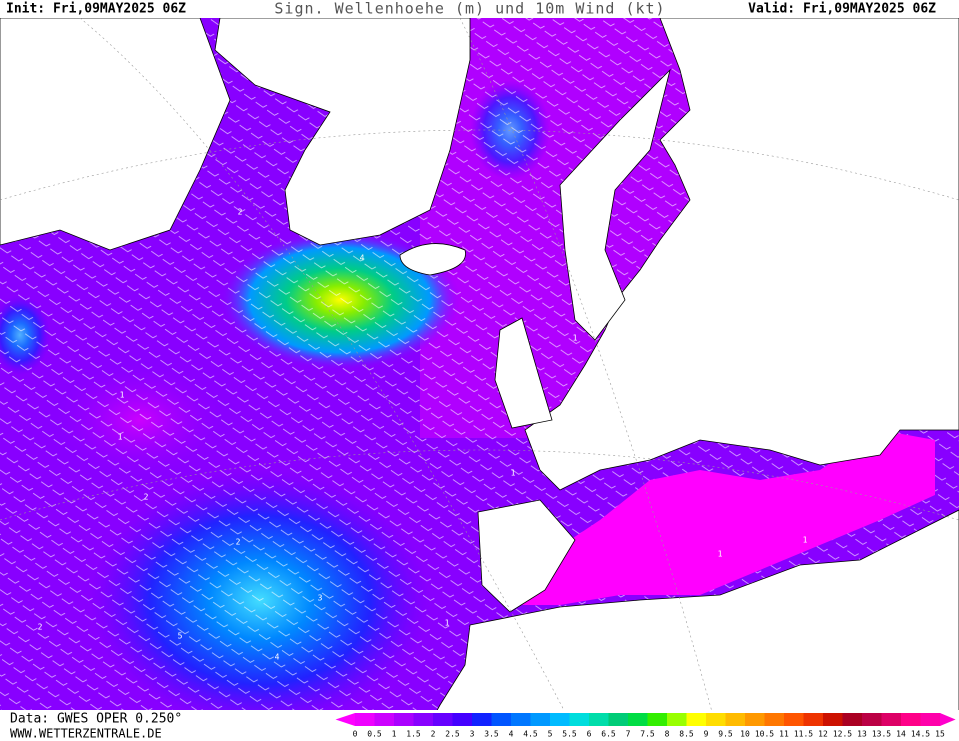 The image size is (959, 741). I want to click on colorbar-label: 5, so click(550, 734).